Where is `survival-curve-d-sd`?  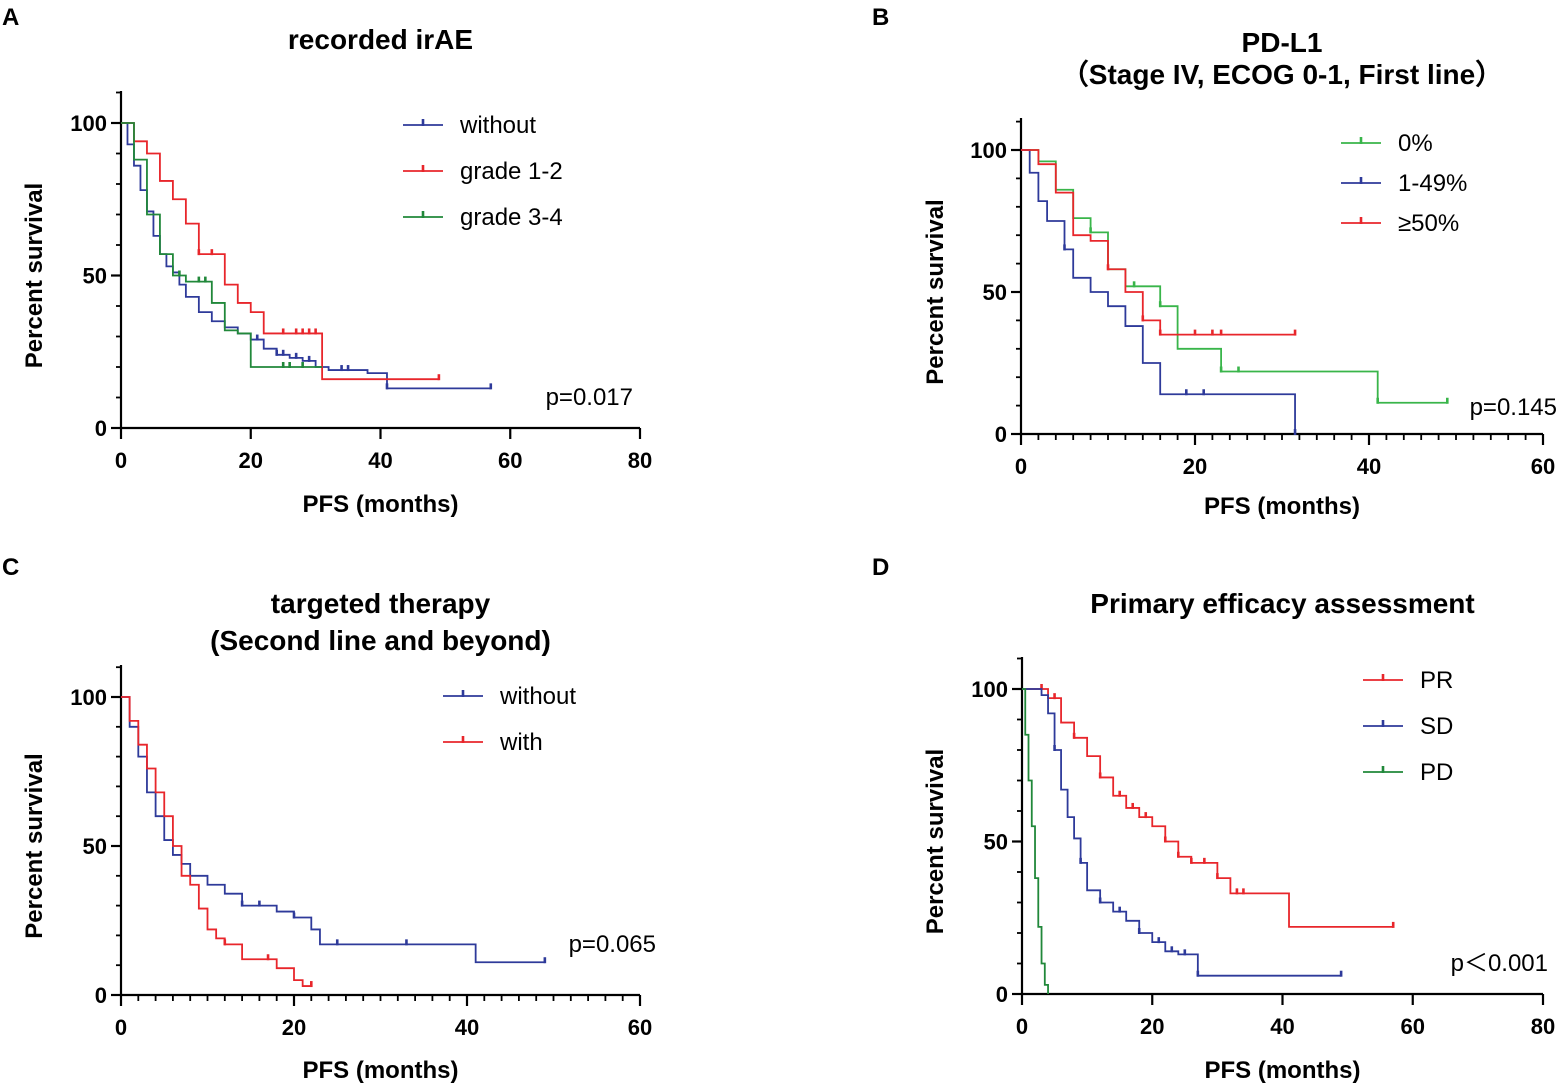
survival-curve-d-sd is located at coordinates (1182, 832).